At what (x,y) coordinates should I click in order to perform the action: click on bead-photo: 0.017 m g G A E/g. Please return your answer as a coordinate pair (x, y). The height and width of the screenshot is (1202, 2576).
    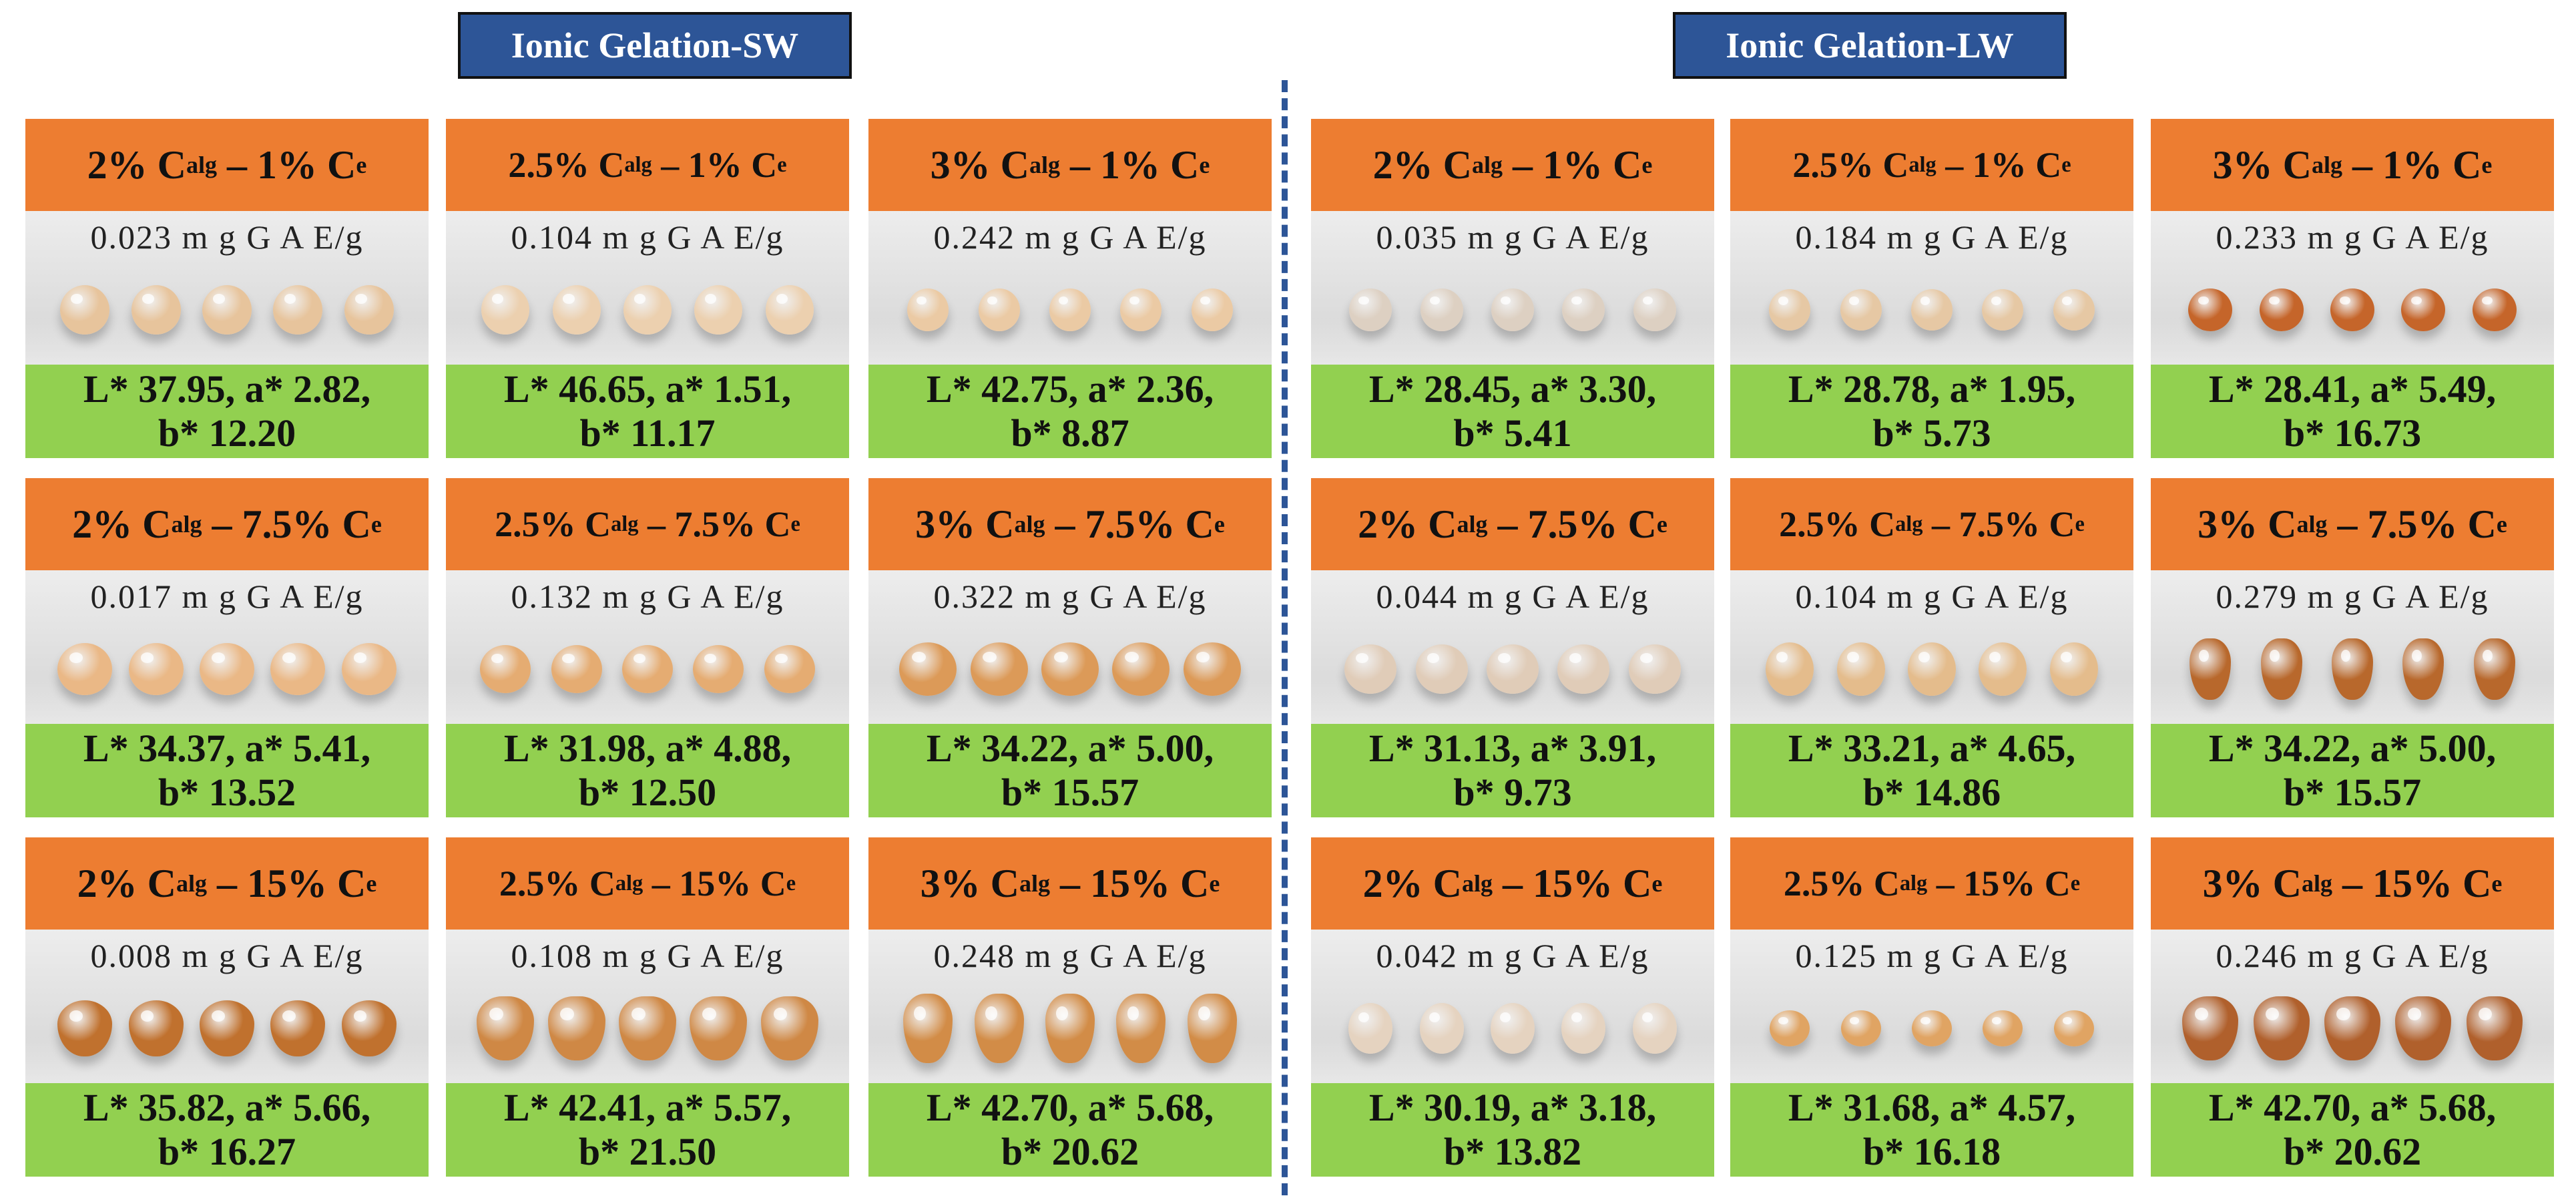
    Looking at the image, I should click on (227, 647).